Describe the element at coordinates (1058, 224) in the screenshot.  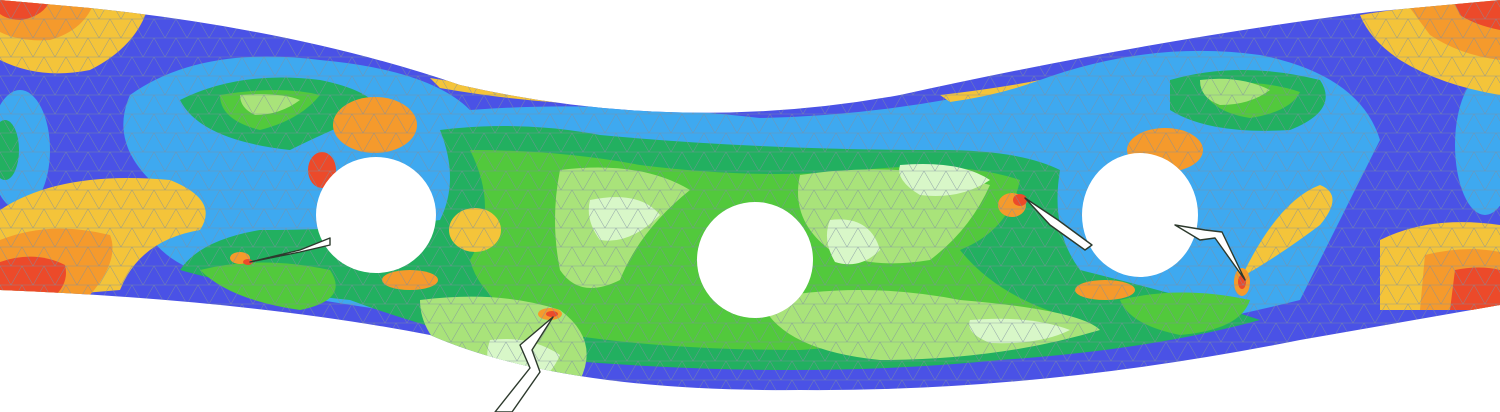
I see `crack-mid-right` at that location.